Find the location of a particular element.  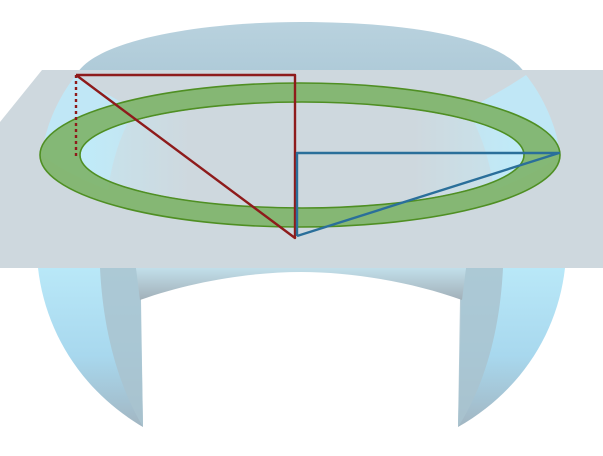

bowl-back-top is located at coordinates (301, 48).